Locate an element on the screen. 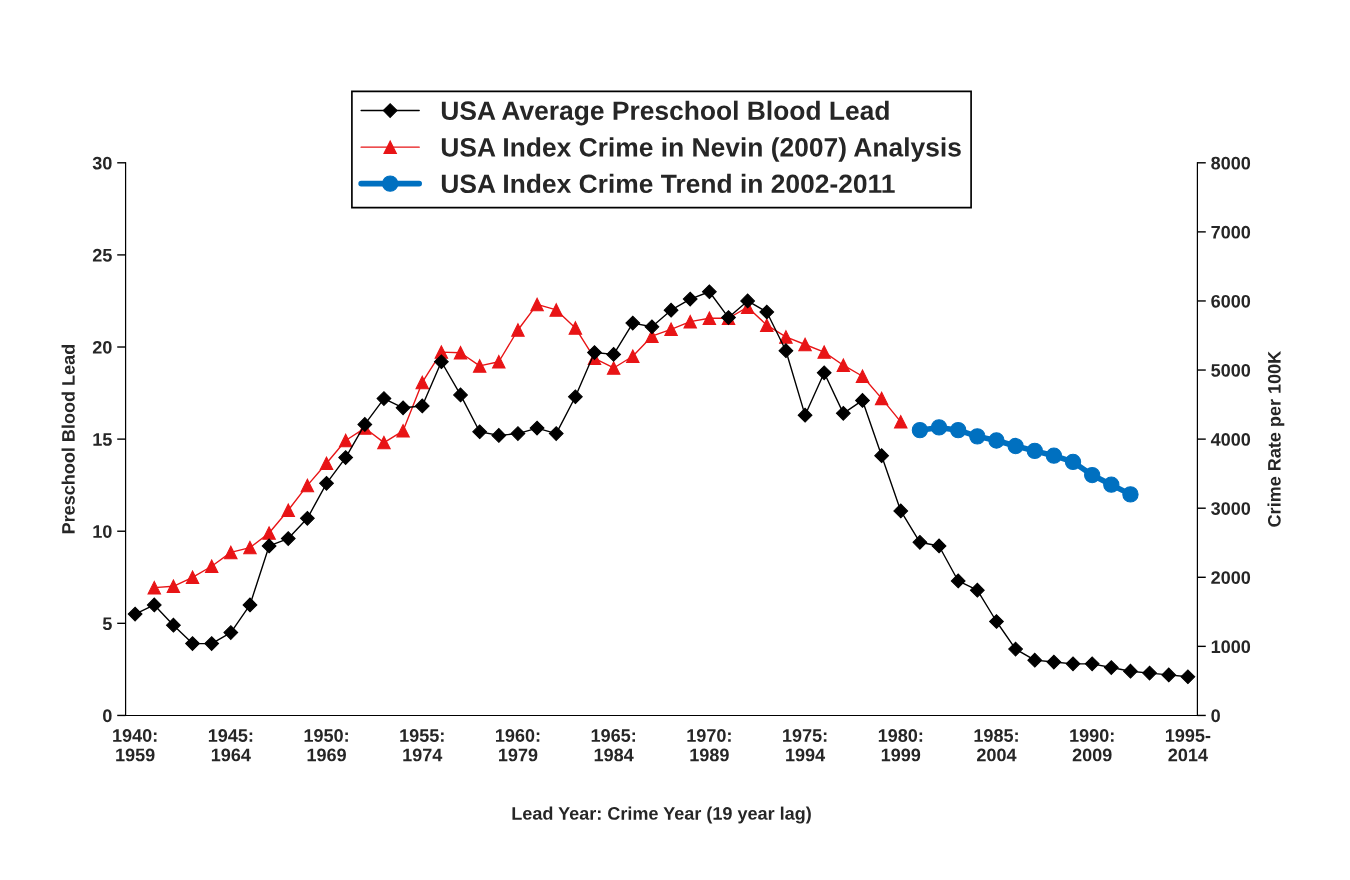 This screenshot has height=880, width=1350. y-tick-label: 0 is located at coordinates (107, 716).